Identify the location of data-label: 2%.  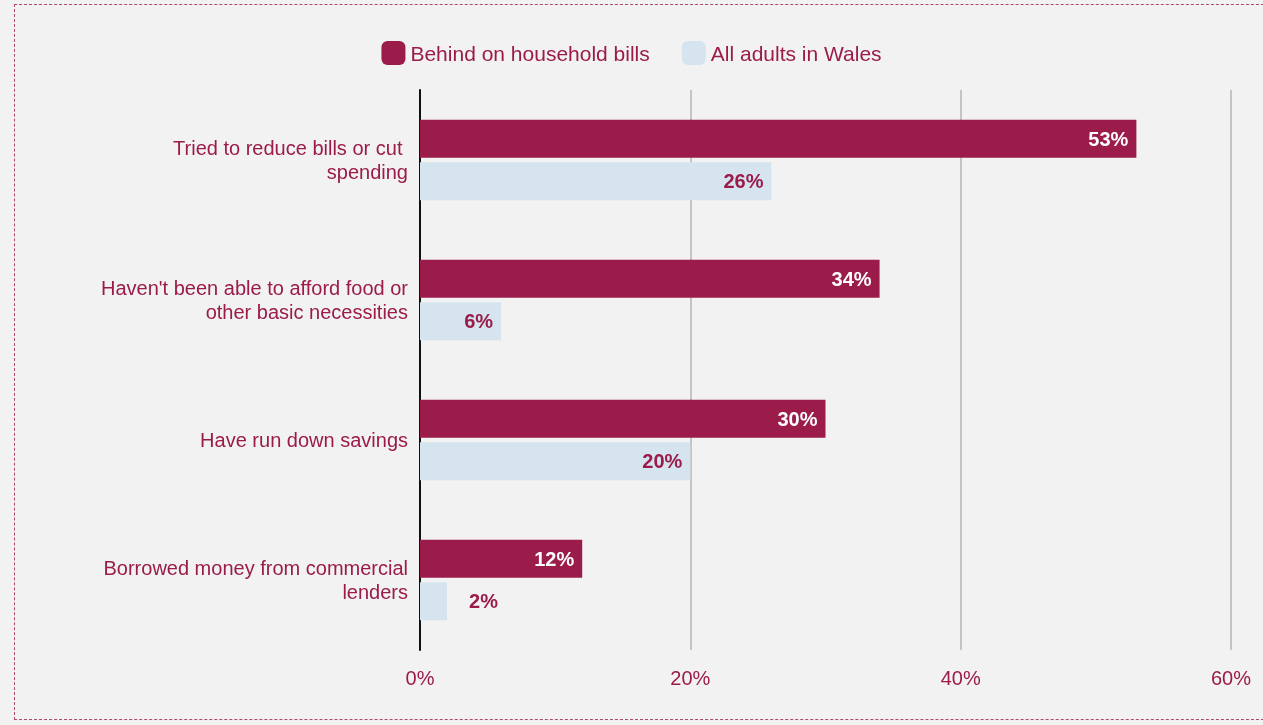
(484, 601).